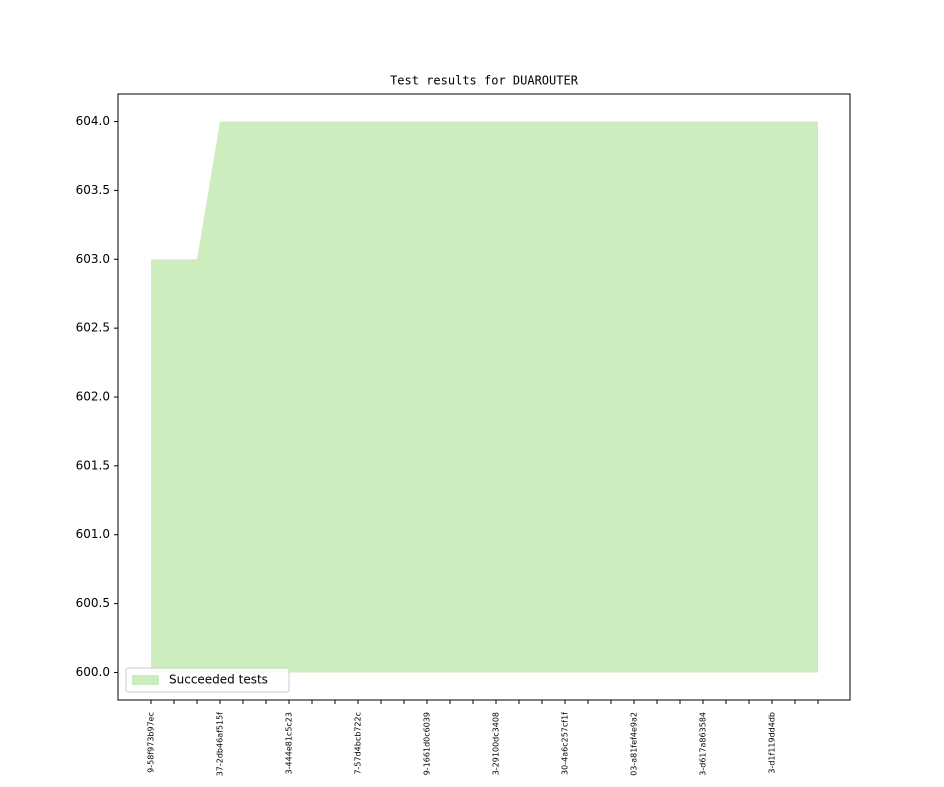 The width and height of the screenshot is (944, 787). What do you see at coordinates (772, 743) in the screenshot?
I see `x-tick-label: 3-d1f119dd4db` at bounding box center [772, 743].